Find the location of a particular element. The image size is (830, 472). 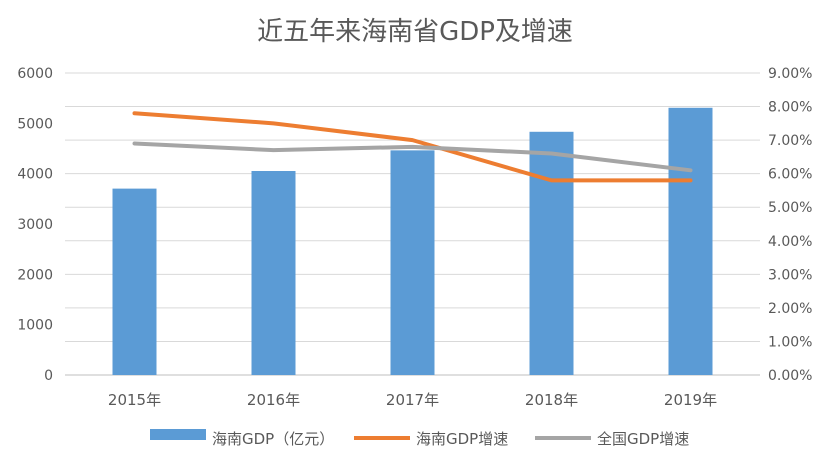

left-y-axis: 0 1000 2000 3000 4000 5000 6000 is located at coordinates (35, 225).